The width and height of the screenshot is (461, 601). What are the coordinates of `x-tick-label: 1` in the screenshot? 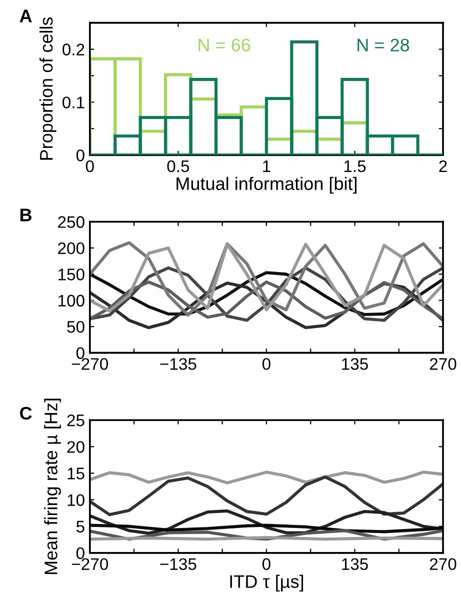 It's located at (266, 166).